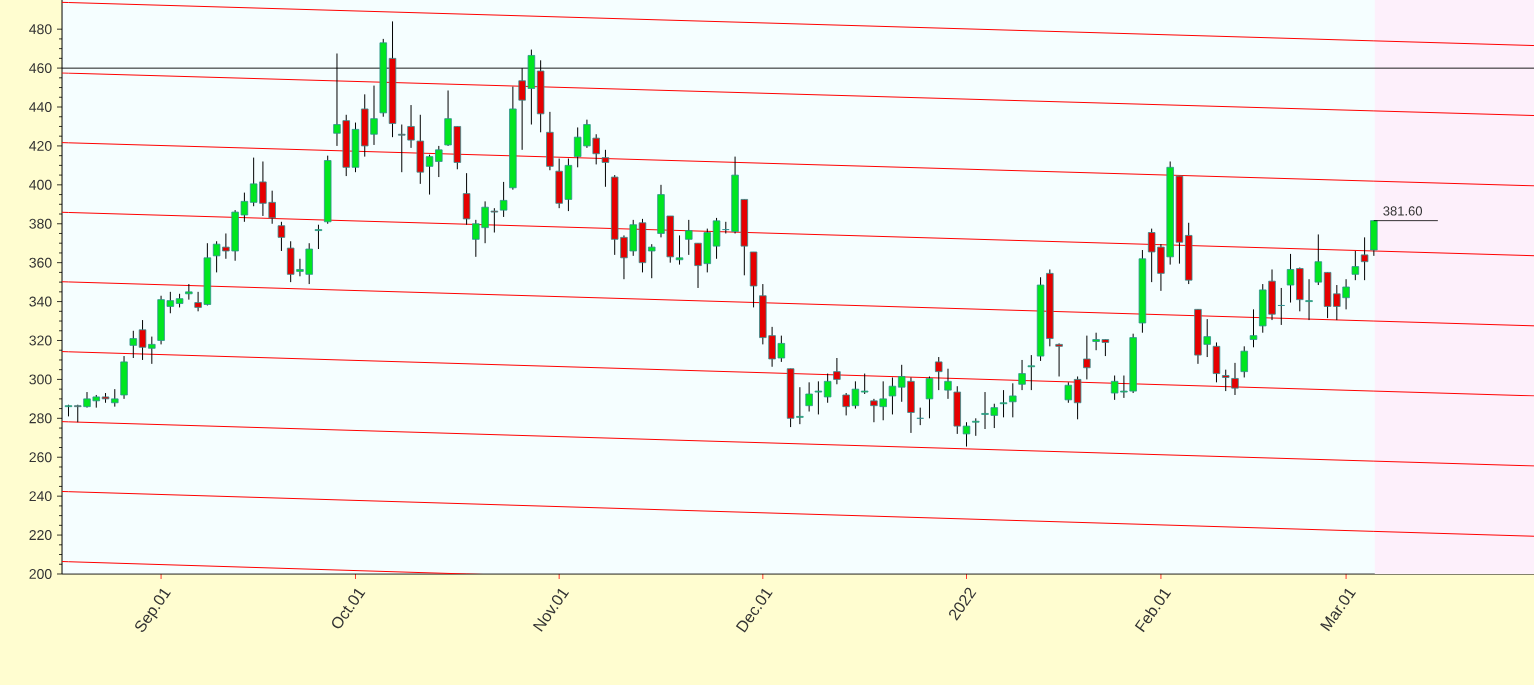  Describe the element at coordinates (40, 496) in the screenshot. I see `y-tick-label: 240` at that location.